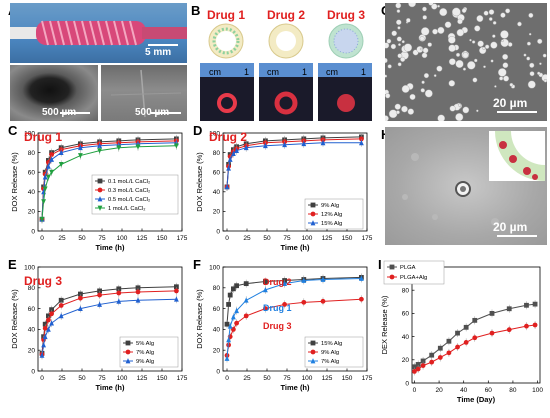 The height and width of the screenshot is (418, 550). Describe the element at coordinates (286, 33) in the screenshot. I see `drug-2-schematic: Drug 2` at that location.